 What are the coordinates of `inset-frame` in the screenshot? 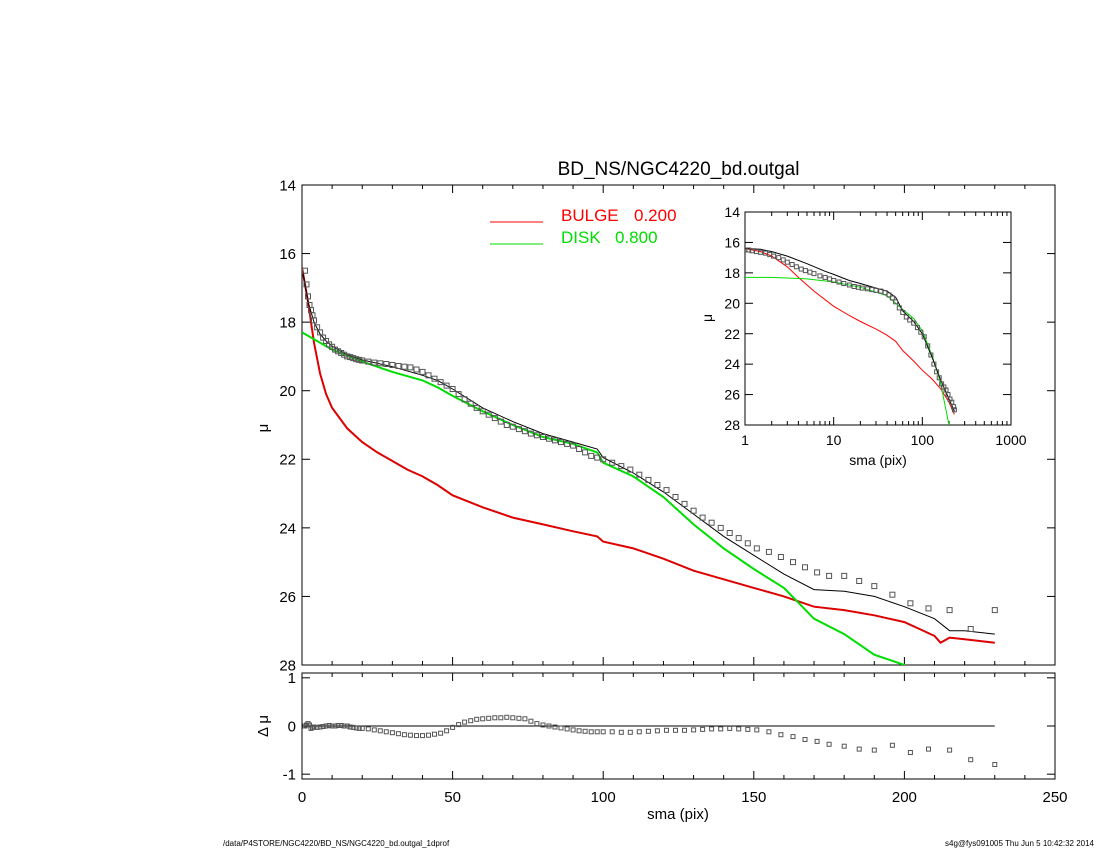 It's located at (878, 318).